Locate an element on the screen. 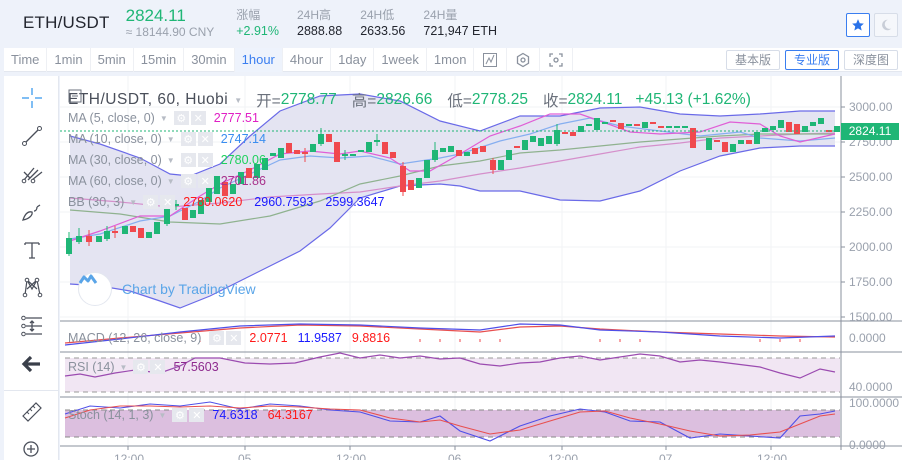 This screenshot has width=902, height=460. settings-button is located at coordinates (524, 59).